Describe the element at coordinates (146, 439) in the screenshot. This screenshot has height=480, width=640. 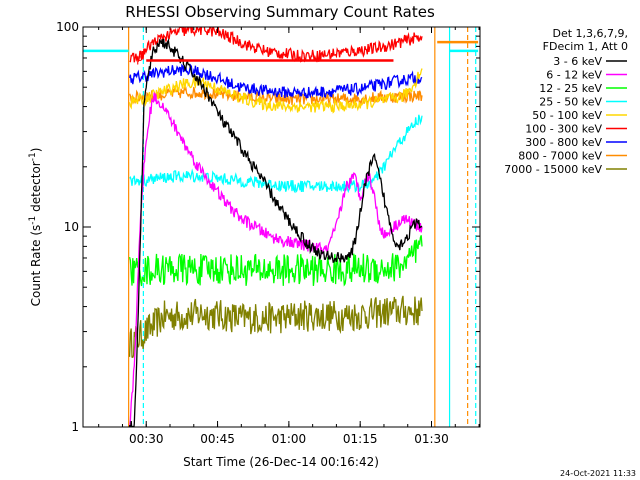
I see `x-tick-label: 00:30` at that location.